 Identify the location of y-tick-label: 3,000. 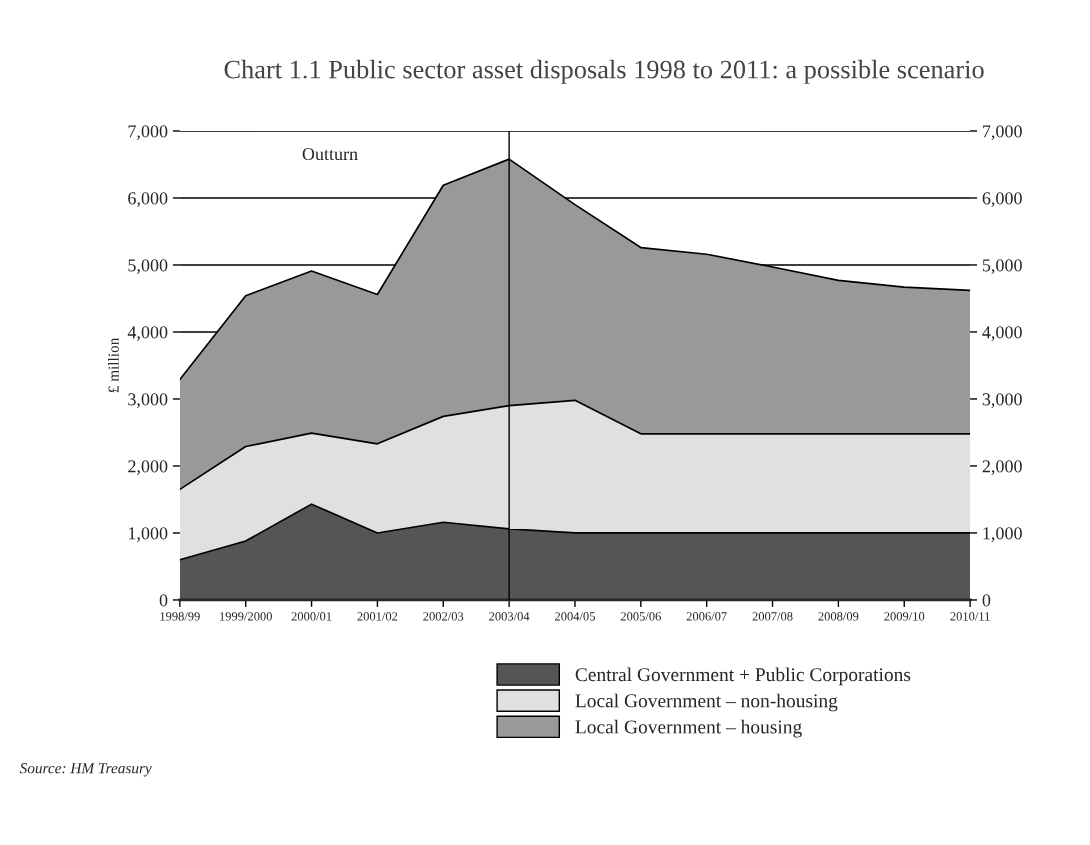
(148, 400).